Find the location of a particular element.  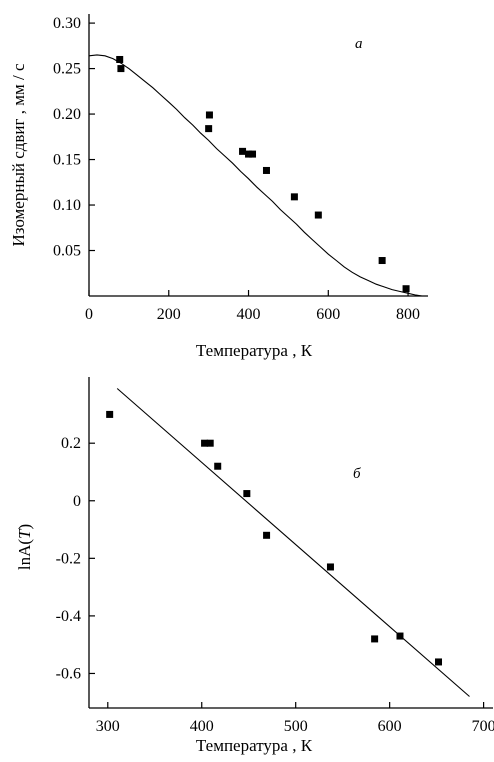

y-tick-label: 0.20 is located at coordinates (67, 114).